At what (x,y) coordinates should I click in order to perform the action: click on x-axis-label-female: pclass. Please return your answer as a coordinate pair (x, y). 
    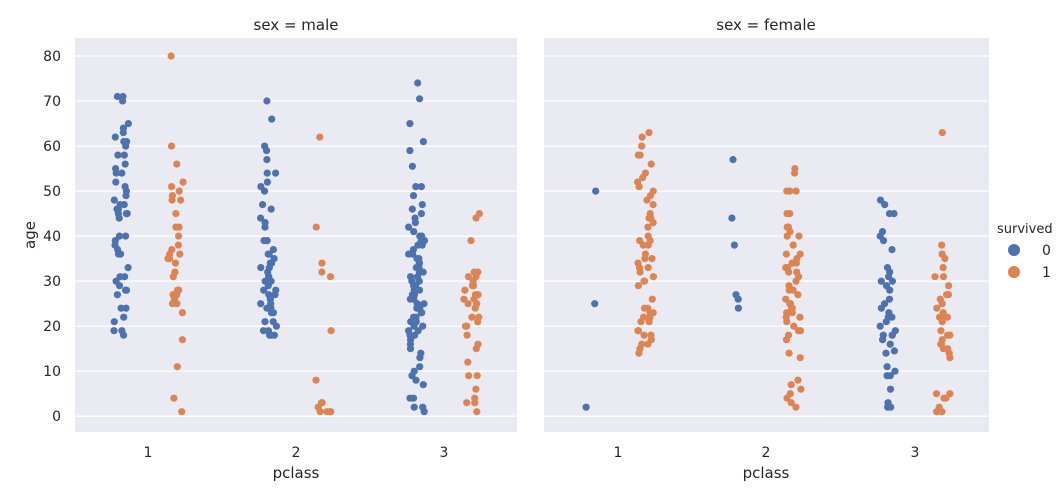
    Looking at the image, I should click on (766, 473).